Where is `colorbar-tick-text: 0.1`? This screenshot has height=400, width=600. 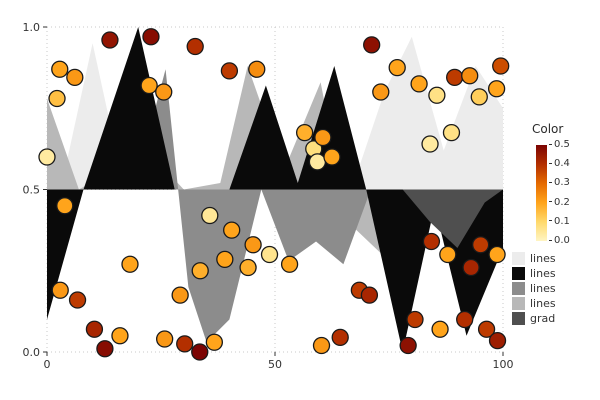 colorbar-tick-text: 0.1 is located at coordinates (562, 221).